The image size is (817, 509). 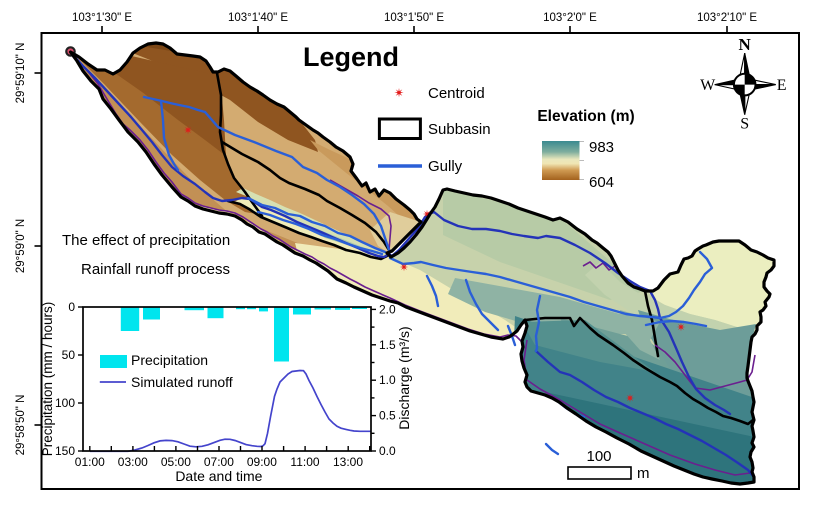 What do you see at coordinates (414, 18) in the screenshot?
I see `svg-text: 103°1'50" E` at bounding box center [414, 18].